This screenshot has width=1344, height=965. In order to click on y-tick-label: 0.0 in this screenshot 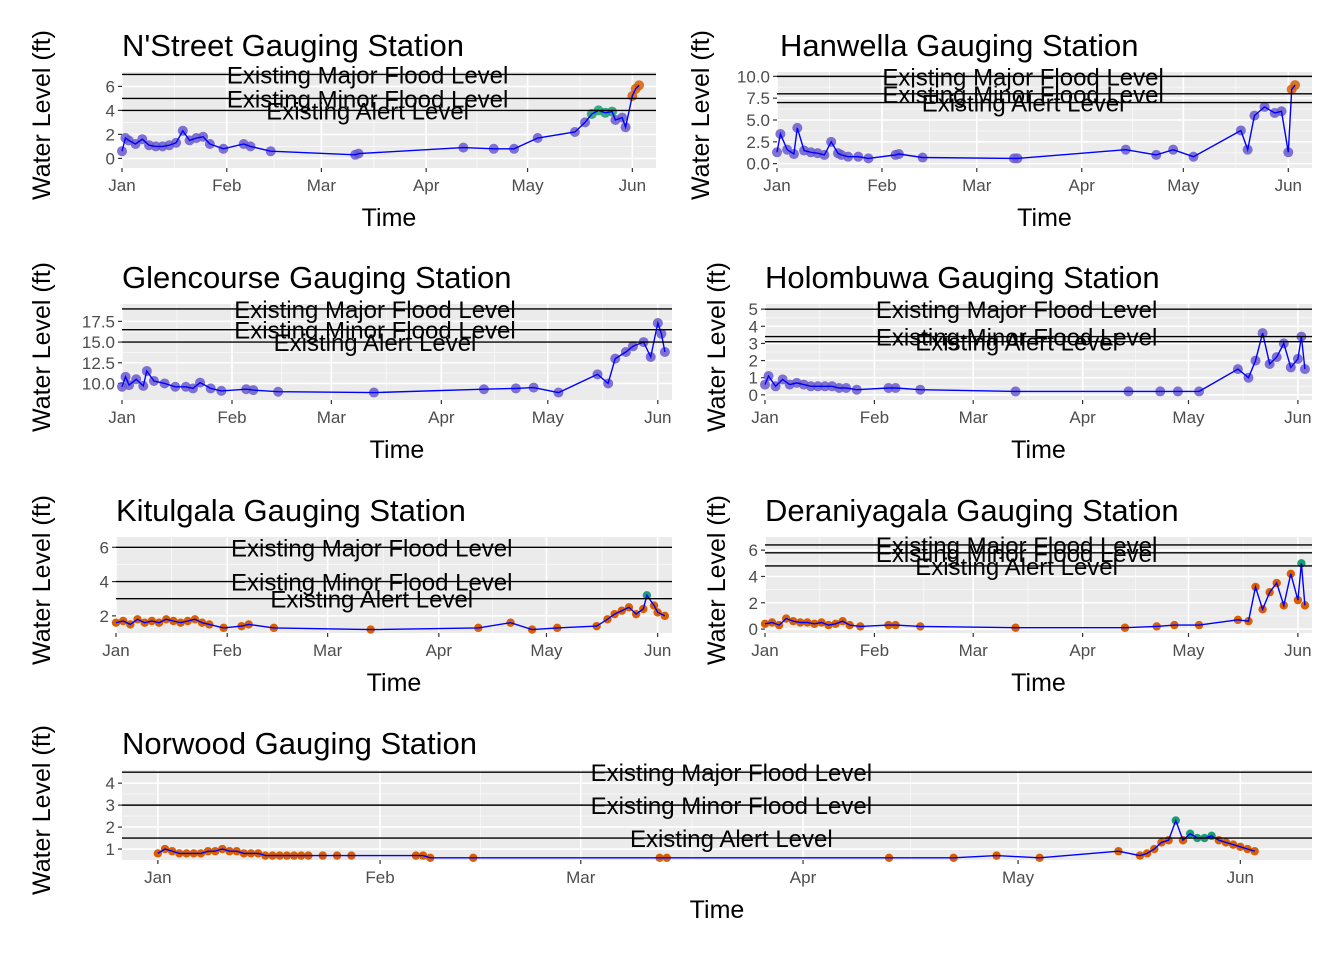, I will do `click(758, 164)`.